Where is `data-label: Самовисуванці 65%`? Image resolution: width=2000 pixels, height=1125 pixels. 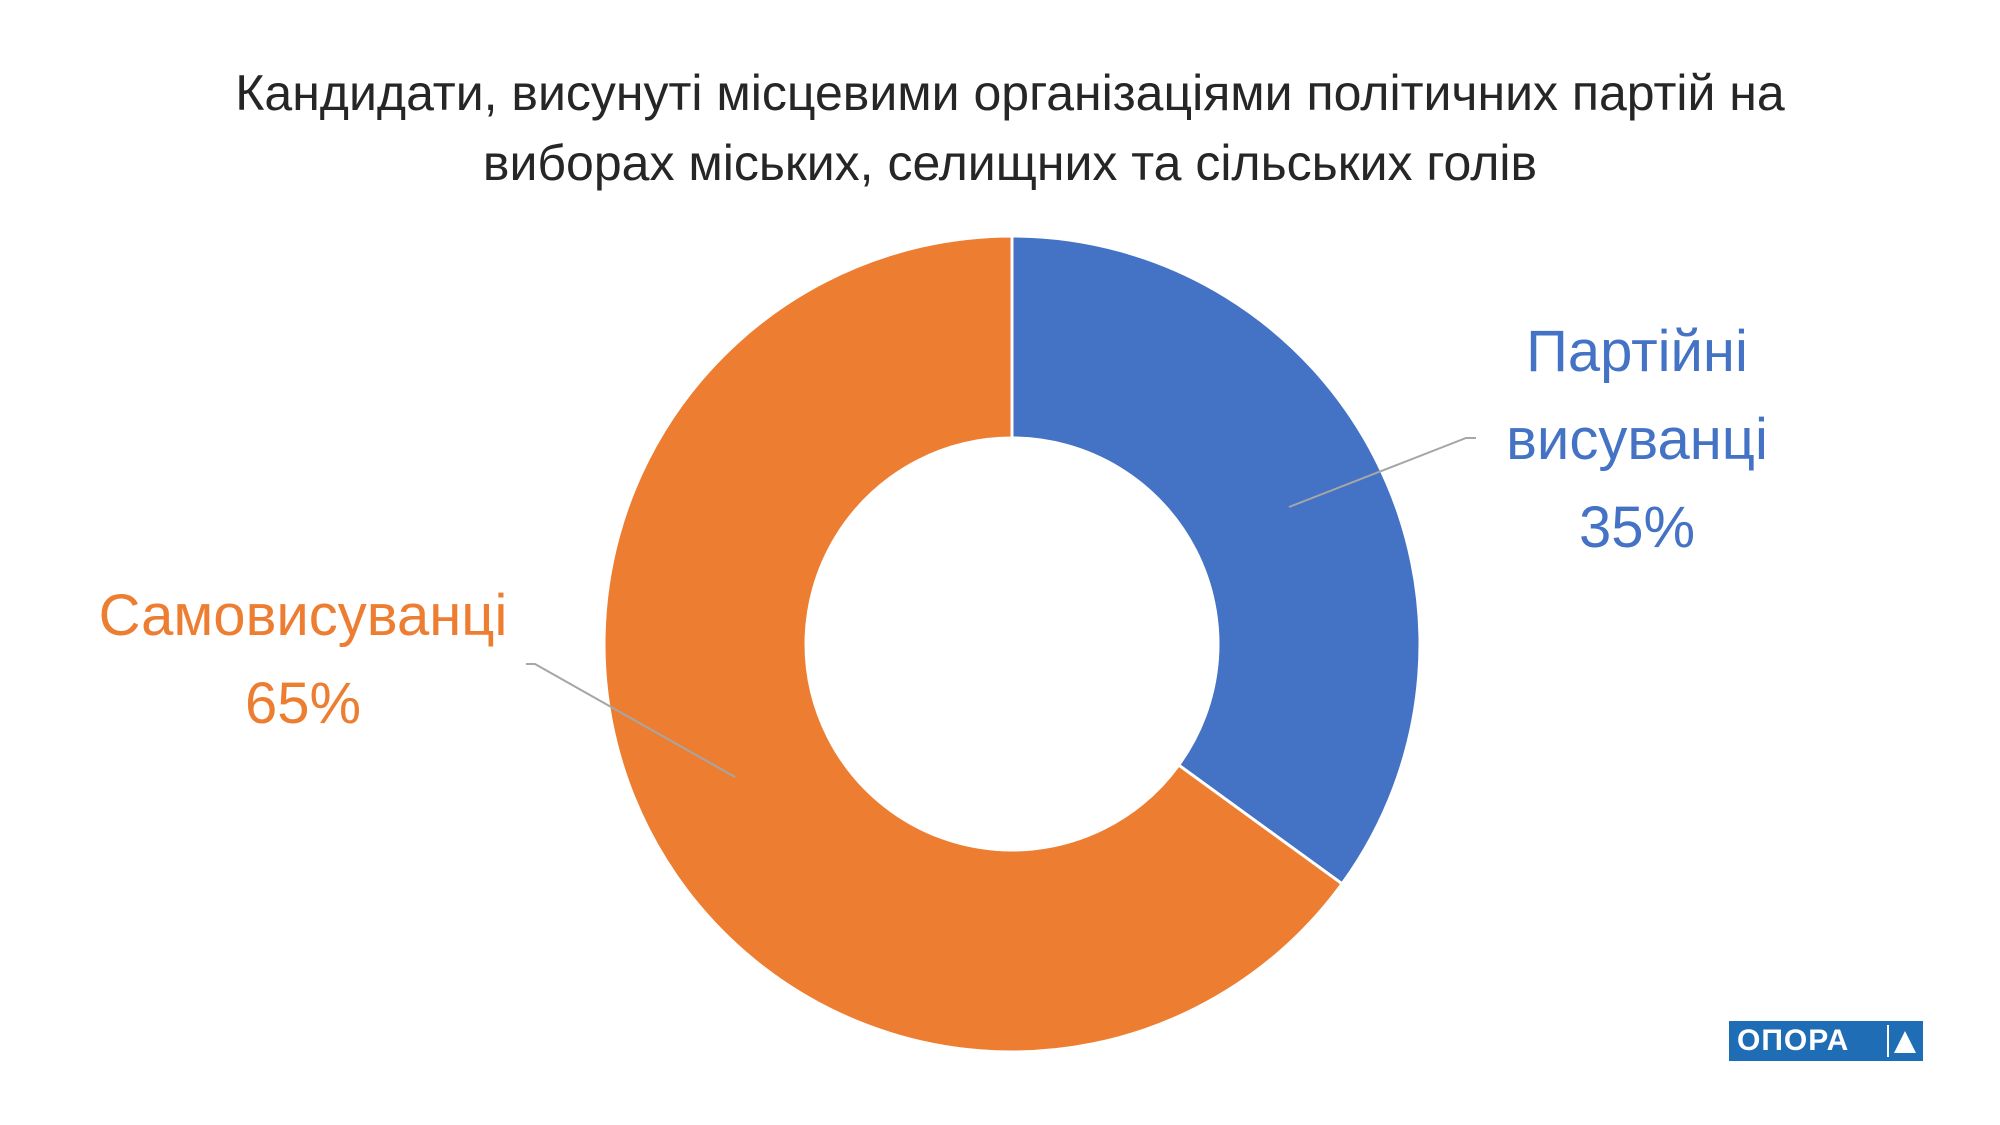
data-label: Самовисуванці 65% is located at coordinates (303, 660).